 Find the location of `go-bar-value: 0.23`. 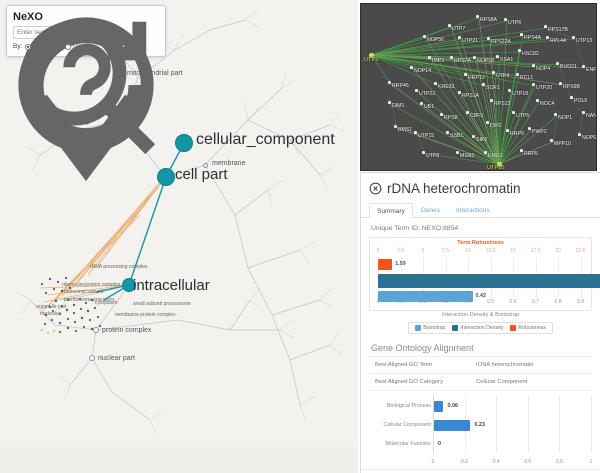

go-bar-value: 0.23 is located at coordinates (479, 425).